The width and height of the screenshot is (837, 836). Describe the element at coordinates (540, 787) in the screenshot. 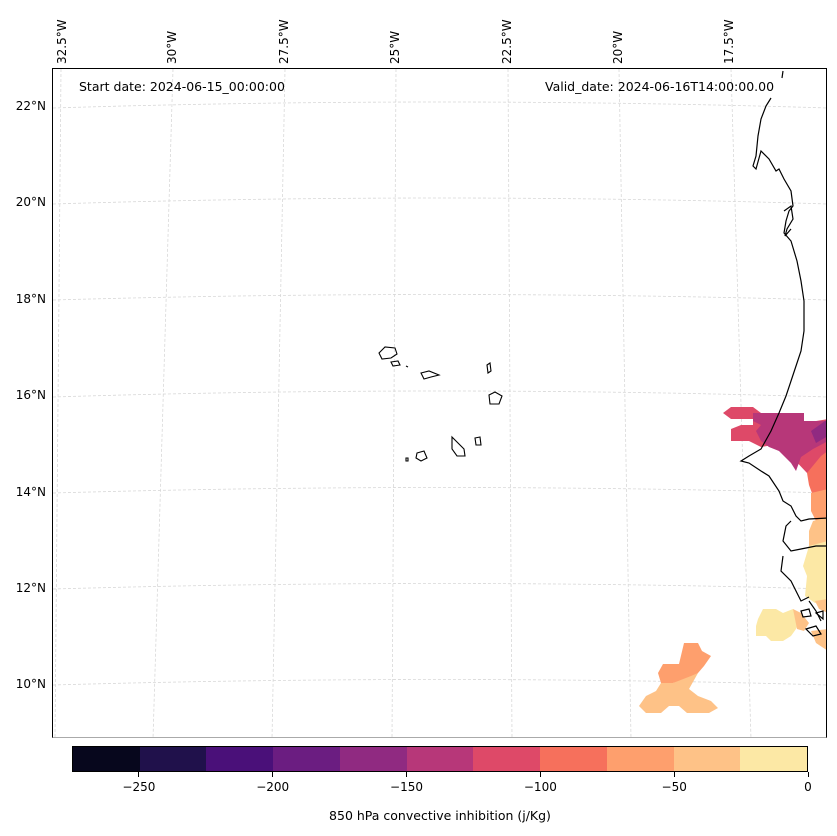

I see `colorbar-tick-label: −100` at that location.